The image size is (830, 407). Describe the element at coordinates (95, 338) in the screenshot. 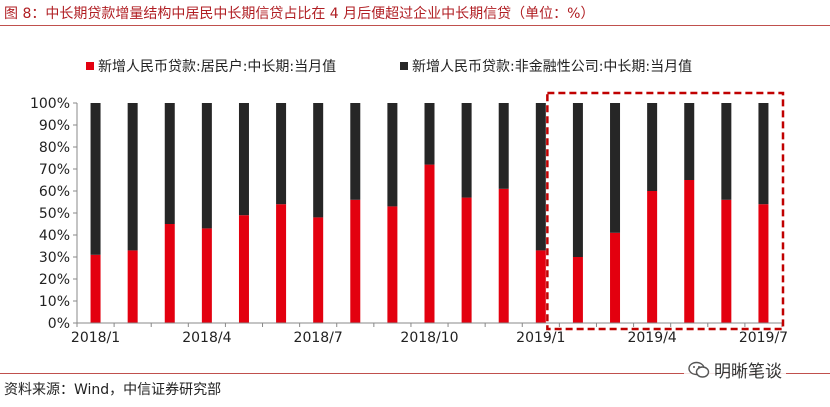

I see `x-tick-label: 2018/1` at that location.